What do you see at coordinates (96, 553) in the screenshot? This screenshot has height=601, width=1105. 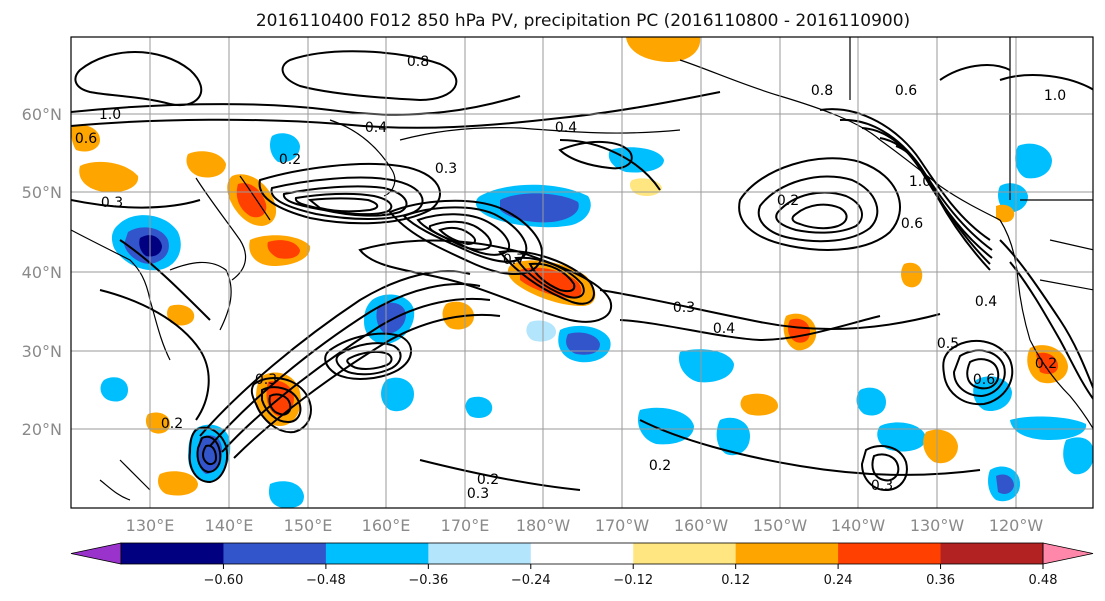 I see `colorbar-extend-min` at bounding box center [96, 553].